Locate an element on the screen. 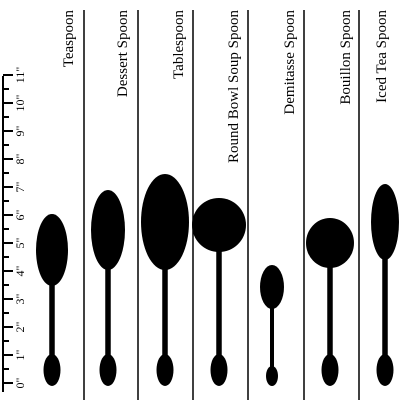 This screenshot has height=400, width=400. ruler-label: 5" is located at coordinates (20, 242).